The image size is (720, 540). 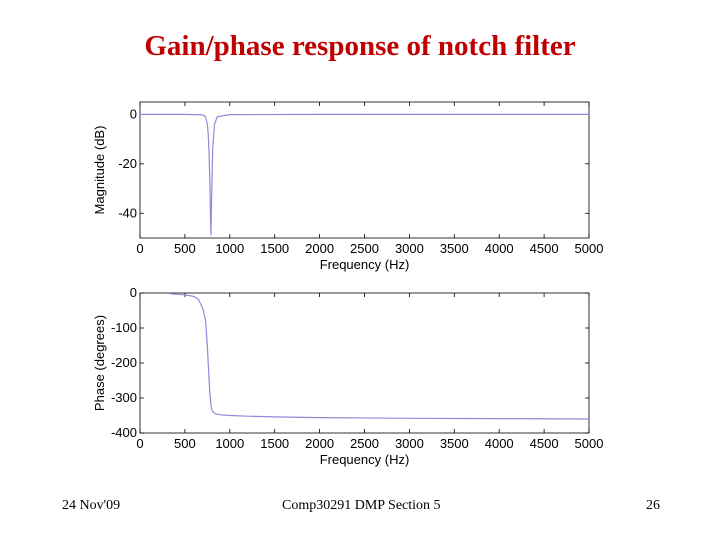 What do you see at coordinates (360, 46) in the screenshot?
I see `slide-title: Gain/phase response of notch filter` at bounding box center [360, 46].